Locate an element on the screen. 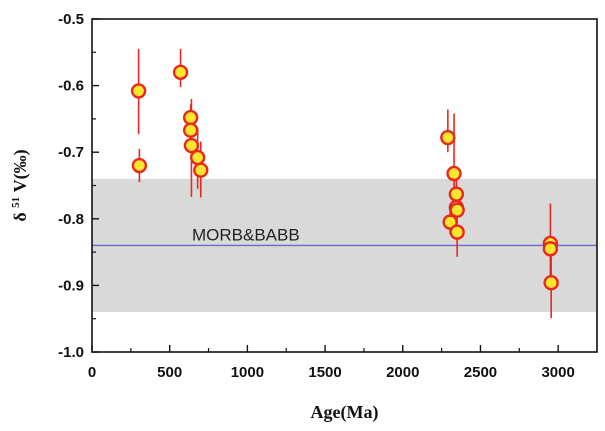 The height and width of the screenshot is (431, 605). y-tick-label: -0.5 is located at coordinates (71, 19).